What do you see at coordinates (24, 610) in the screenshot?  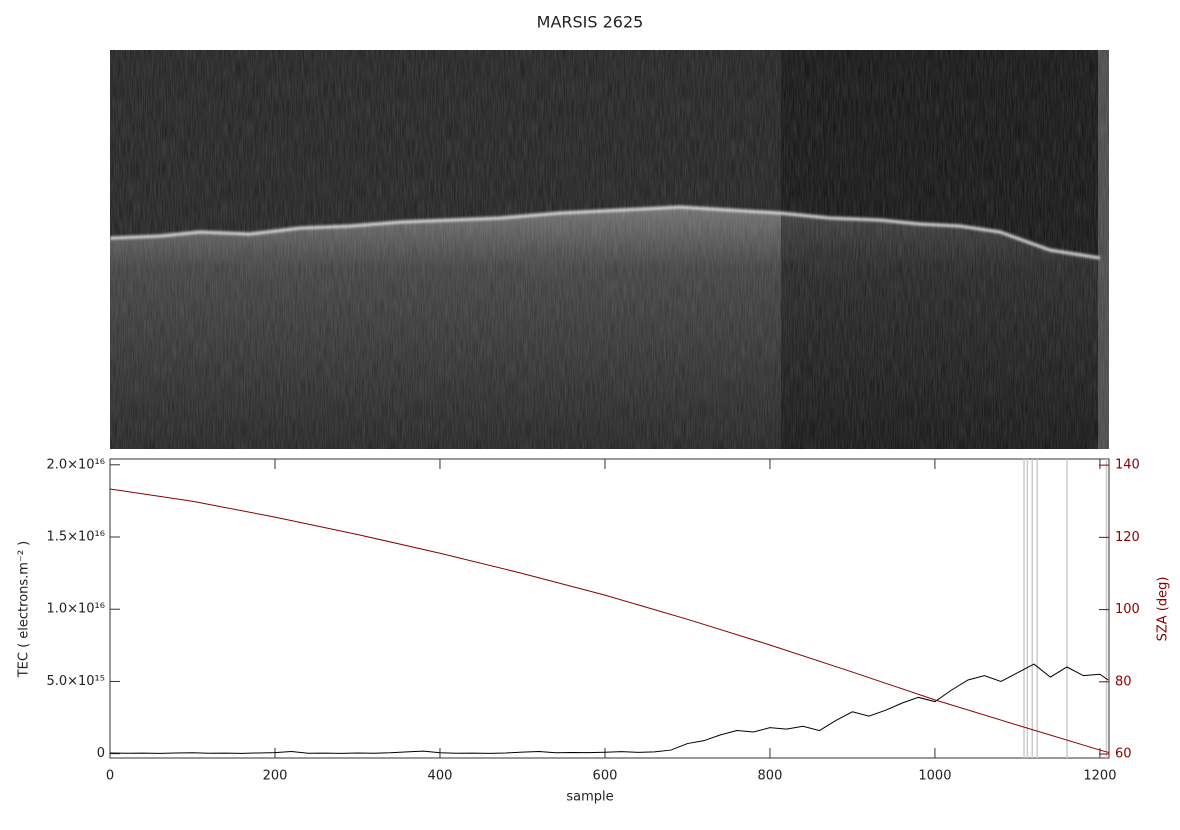 I see `y-axis-label: TEC ( electrons.m⁻² )` at bounding box center [24, 610].